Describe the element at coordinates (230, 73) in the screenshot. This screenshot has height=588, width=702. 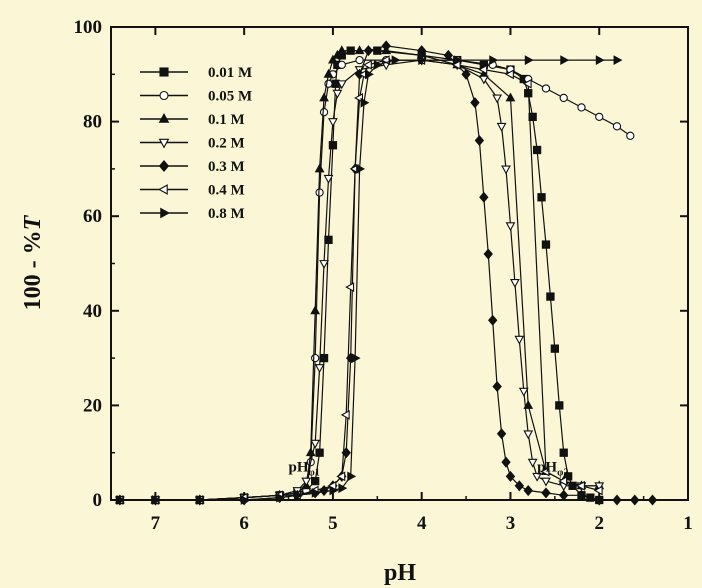
I see `legend-label: 0.01 M` at that location.